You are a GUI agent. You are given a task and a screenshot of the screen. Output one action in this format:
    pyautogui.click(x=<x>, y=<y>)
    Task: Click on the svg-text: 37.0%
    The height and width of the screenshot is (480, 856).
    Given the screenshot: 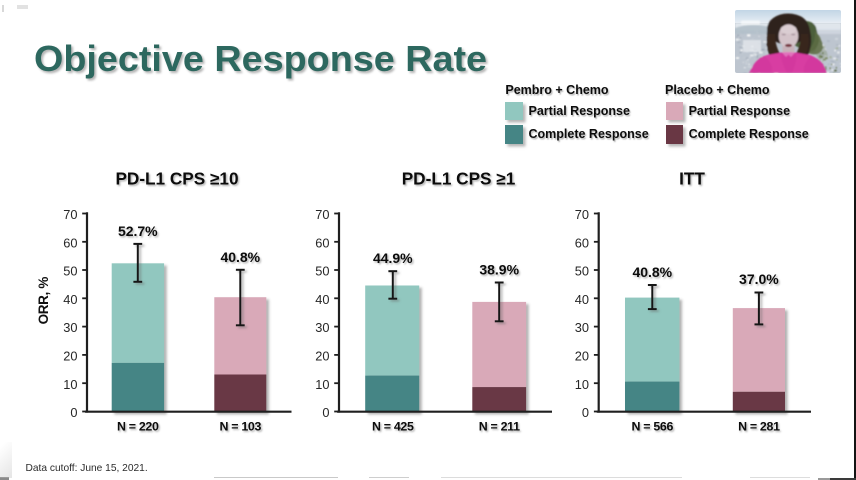 What is the action you would take?
    pyautogui.click(x=759, y=279)
    